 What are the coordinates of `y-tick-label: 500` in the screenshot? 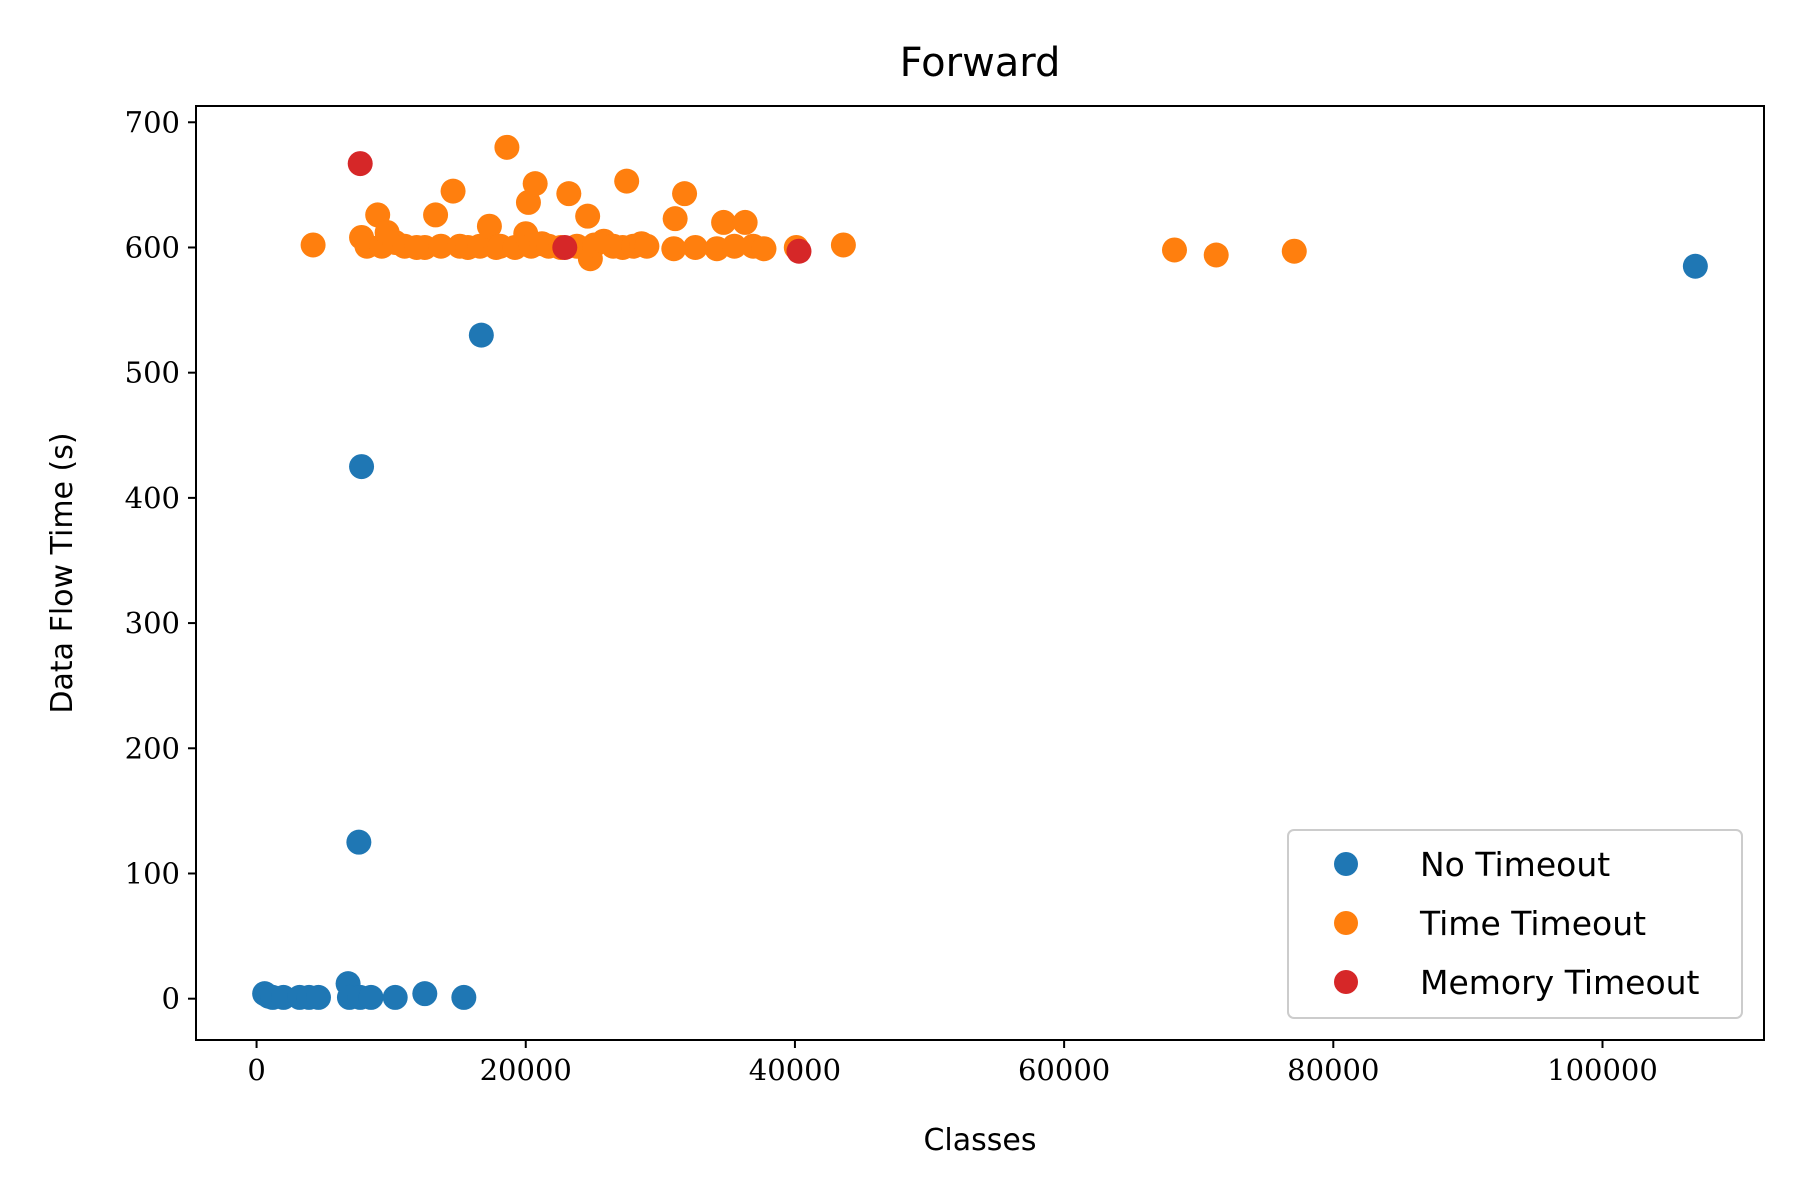 It's located at (152, 373).